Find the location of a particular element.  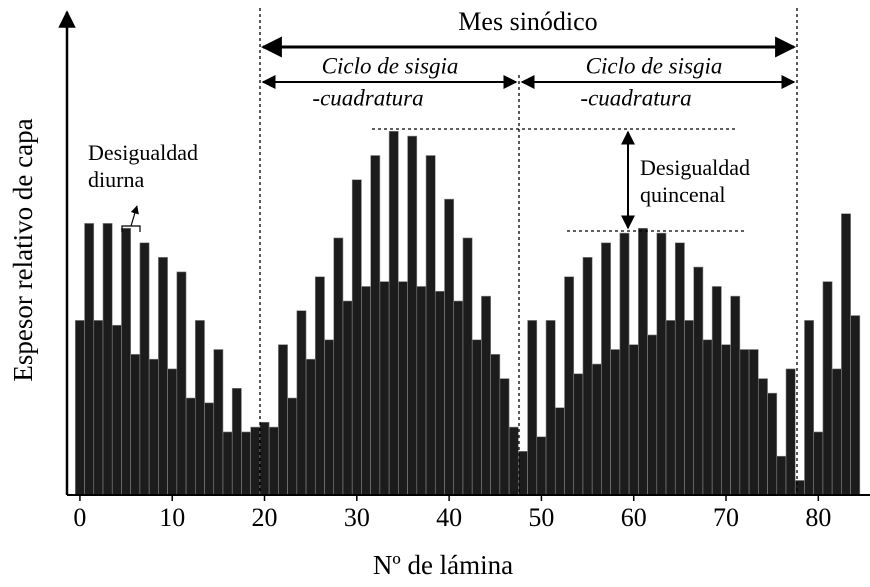

x-tick-label: 40 is located at coordinates (449, 517).